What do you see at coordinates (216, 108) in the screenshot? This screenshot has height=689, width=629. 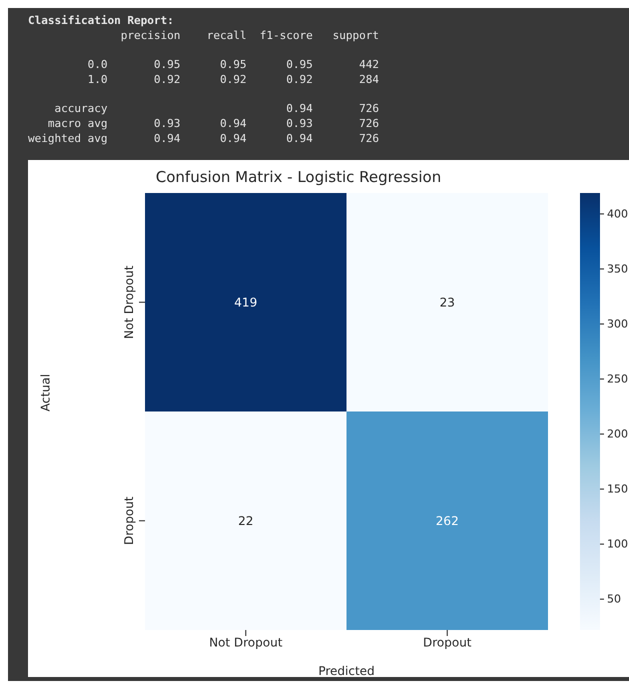 I see `text: accuracy 0.94 726` at bounding box center [216, 108].